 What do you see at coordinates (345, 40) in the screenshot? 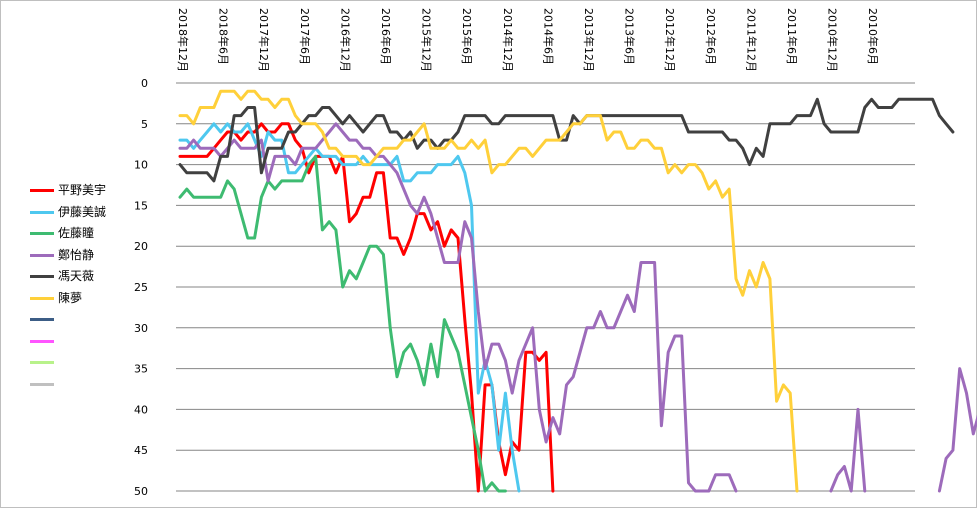
I see `x-tick-label: 2016年12月` at bounding box center [345, 40].